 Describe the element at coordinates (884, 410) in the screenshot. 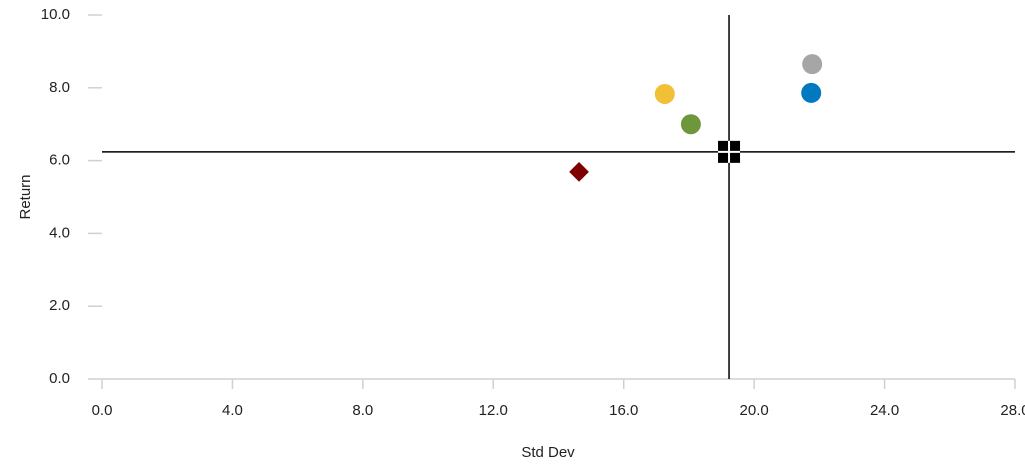

I see `x-tick-label: 24.0` at that location.